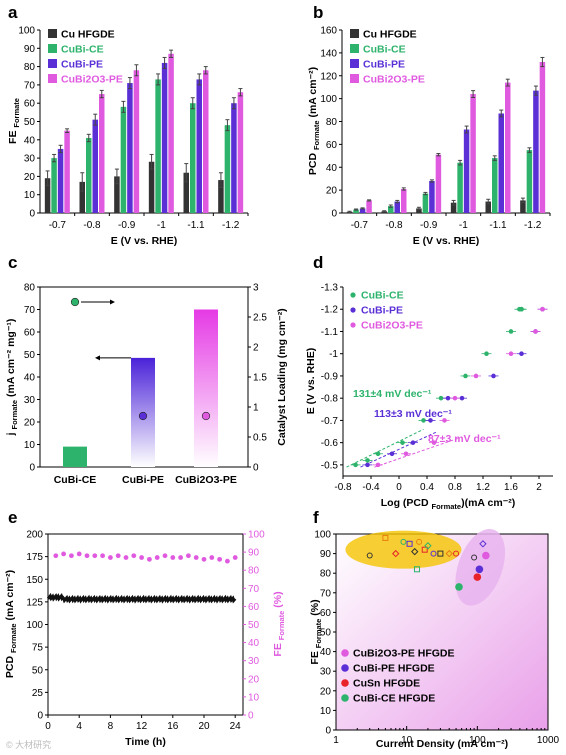  I want to click on panel-b-legend-label: CuBi-CE, so click(384, 50).